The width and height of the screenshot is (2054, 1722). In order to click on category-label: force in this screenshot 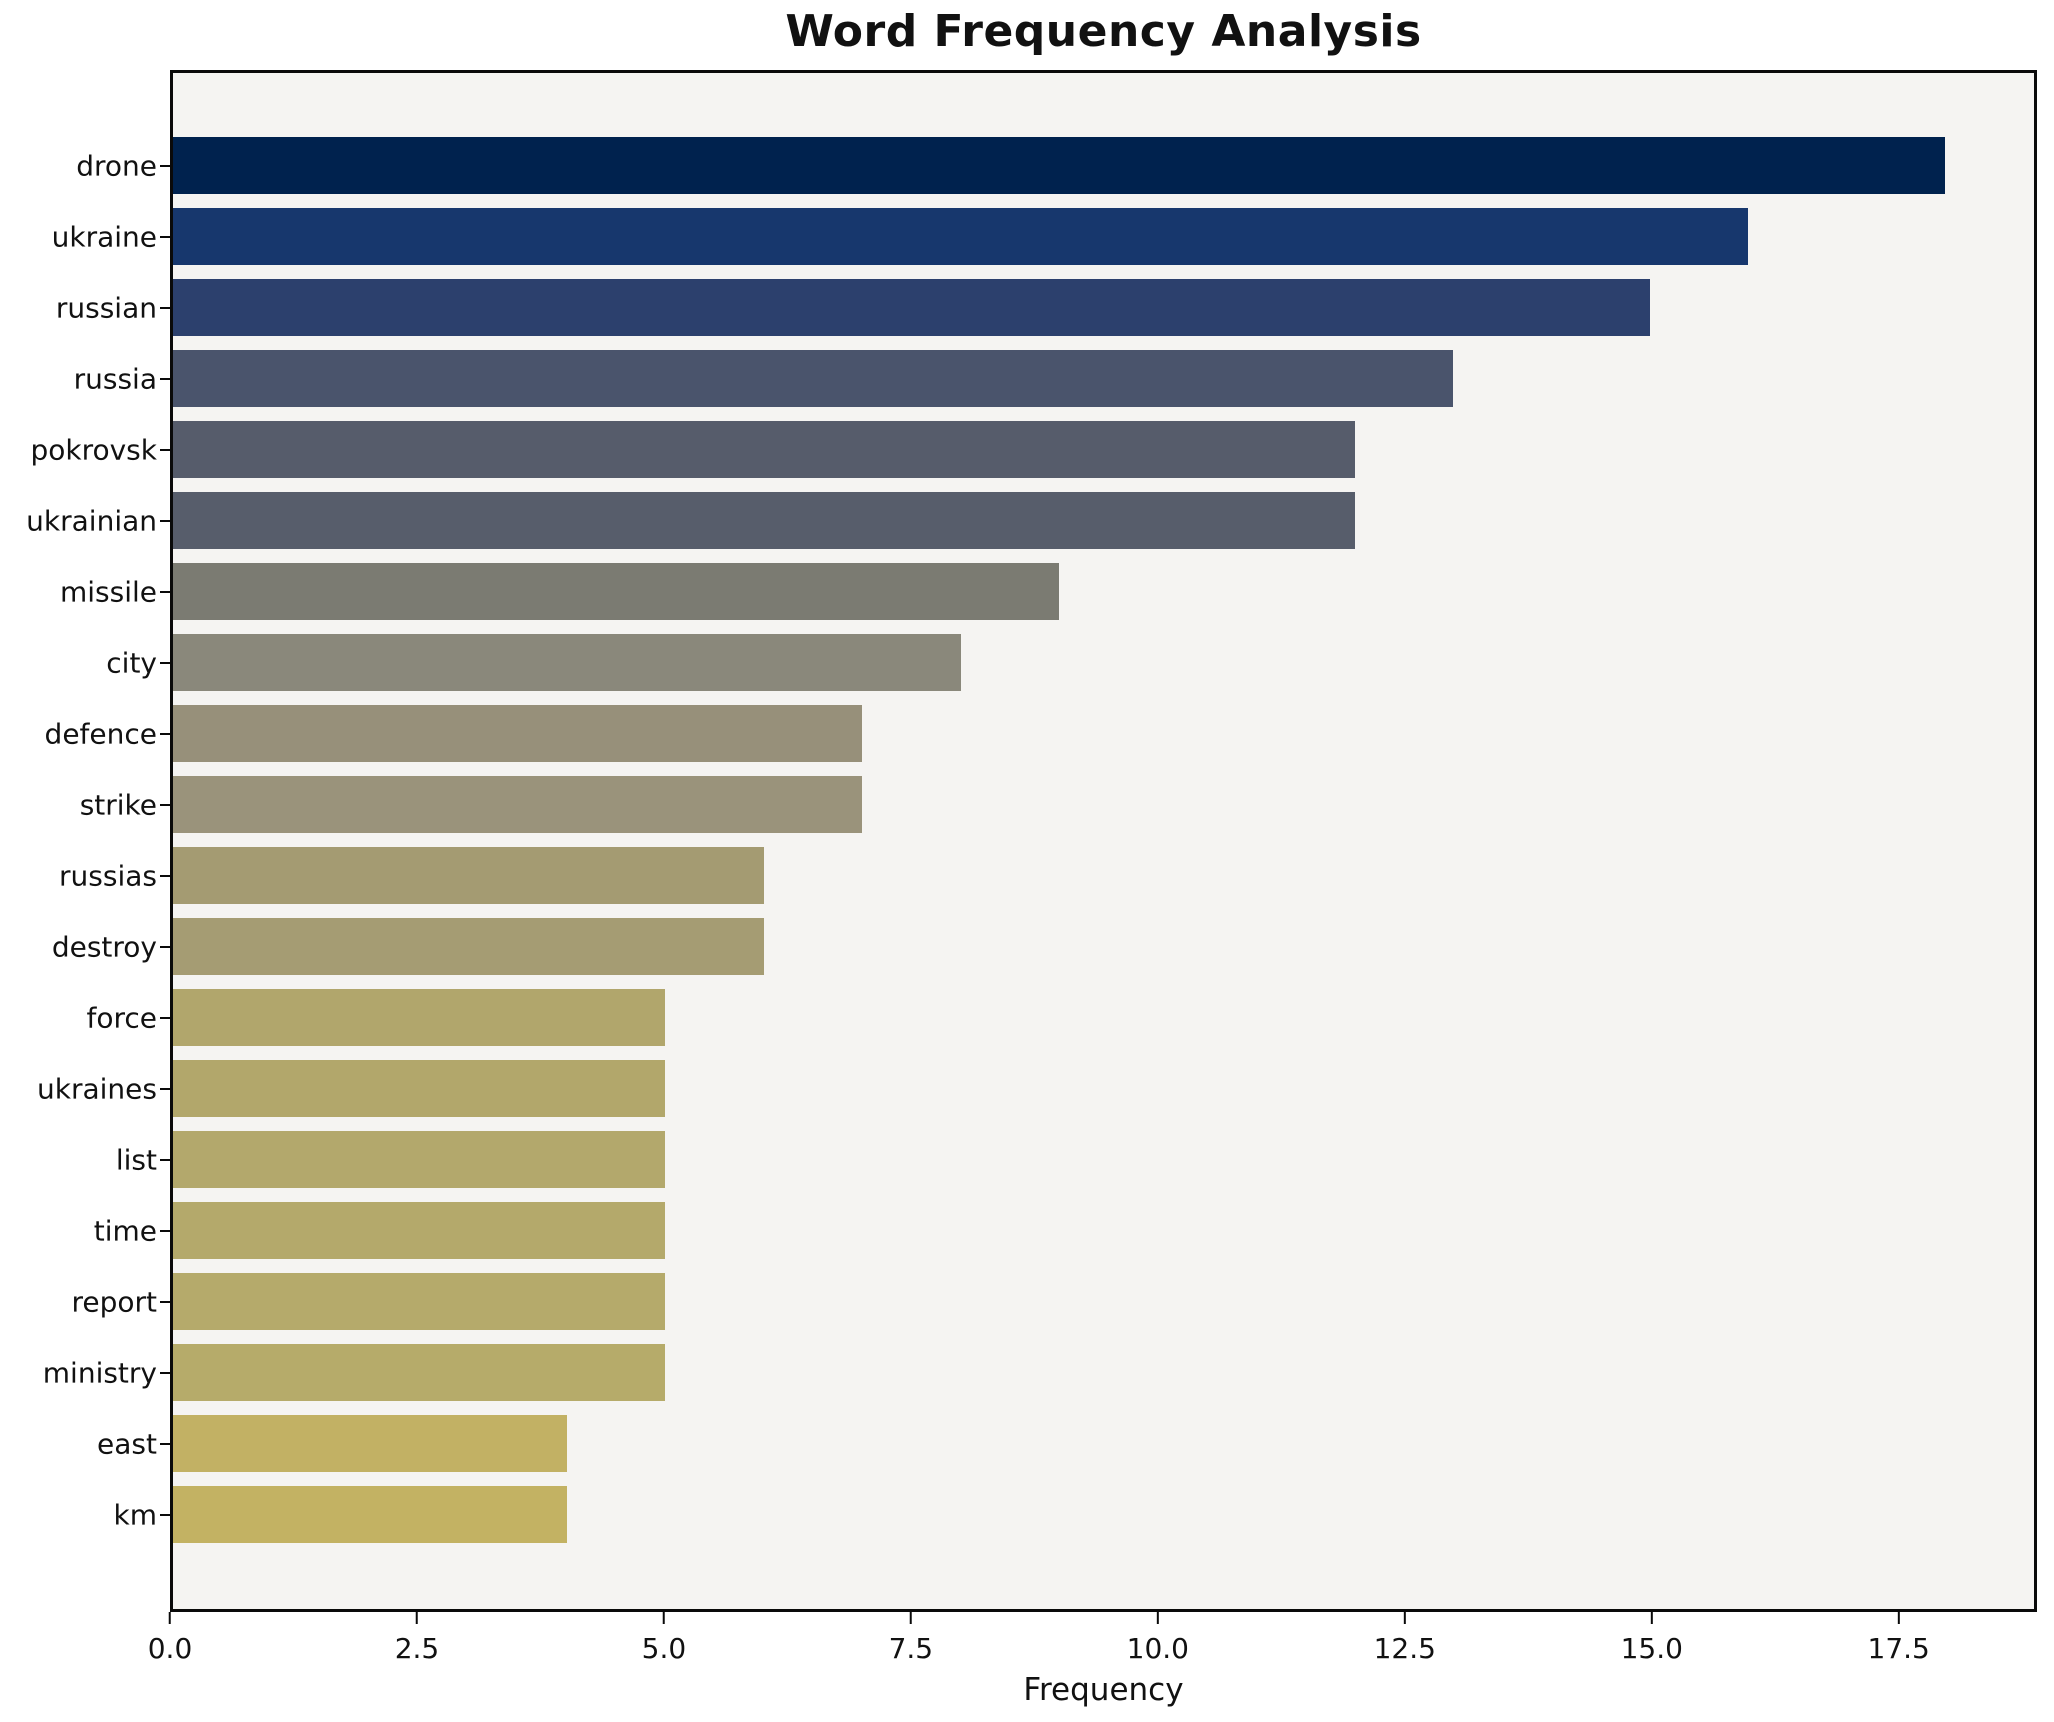, I will do `click(121, 1017)`.